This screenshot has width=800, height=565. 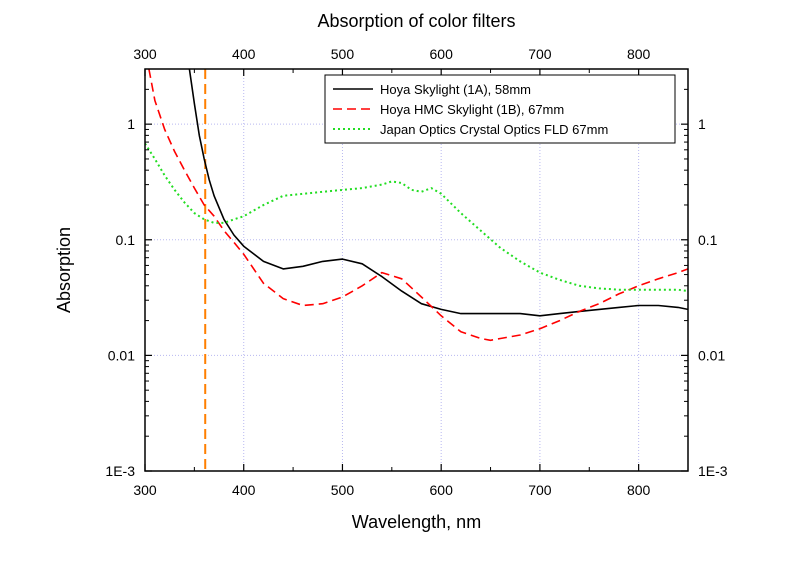 What do you see at coordinates (540, 490) in the screenshot?
I see `x-tick-label-bottom: 700` at bounding box center [540, 490].